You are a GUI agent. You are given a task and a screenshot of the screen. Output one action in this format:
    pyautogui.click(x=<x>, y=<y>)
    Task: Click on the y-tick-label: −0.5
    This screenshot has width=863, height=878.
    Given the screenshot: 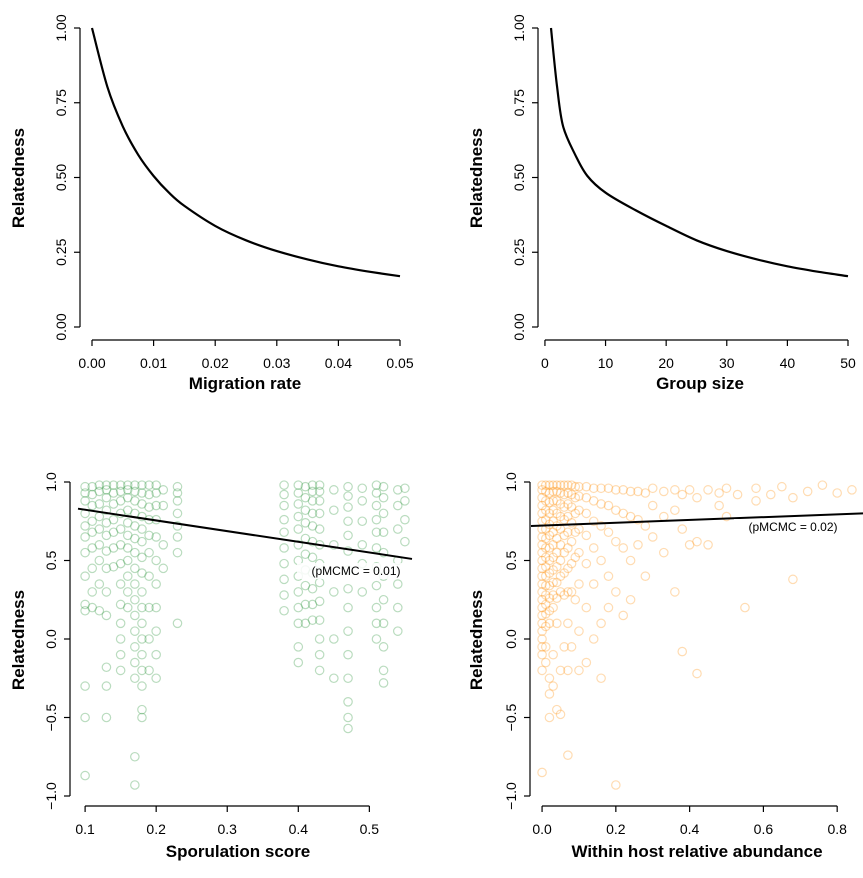 What is the action you would take?
    pyautogui.click(x=51, y=717)
    